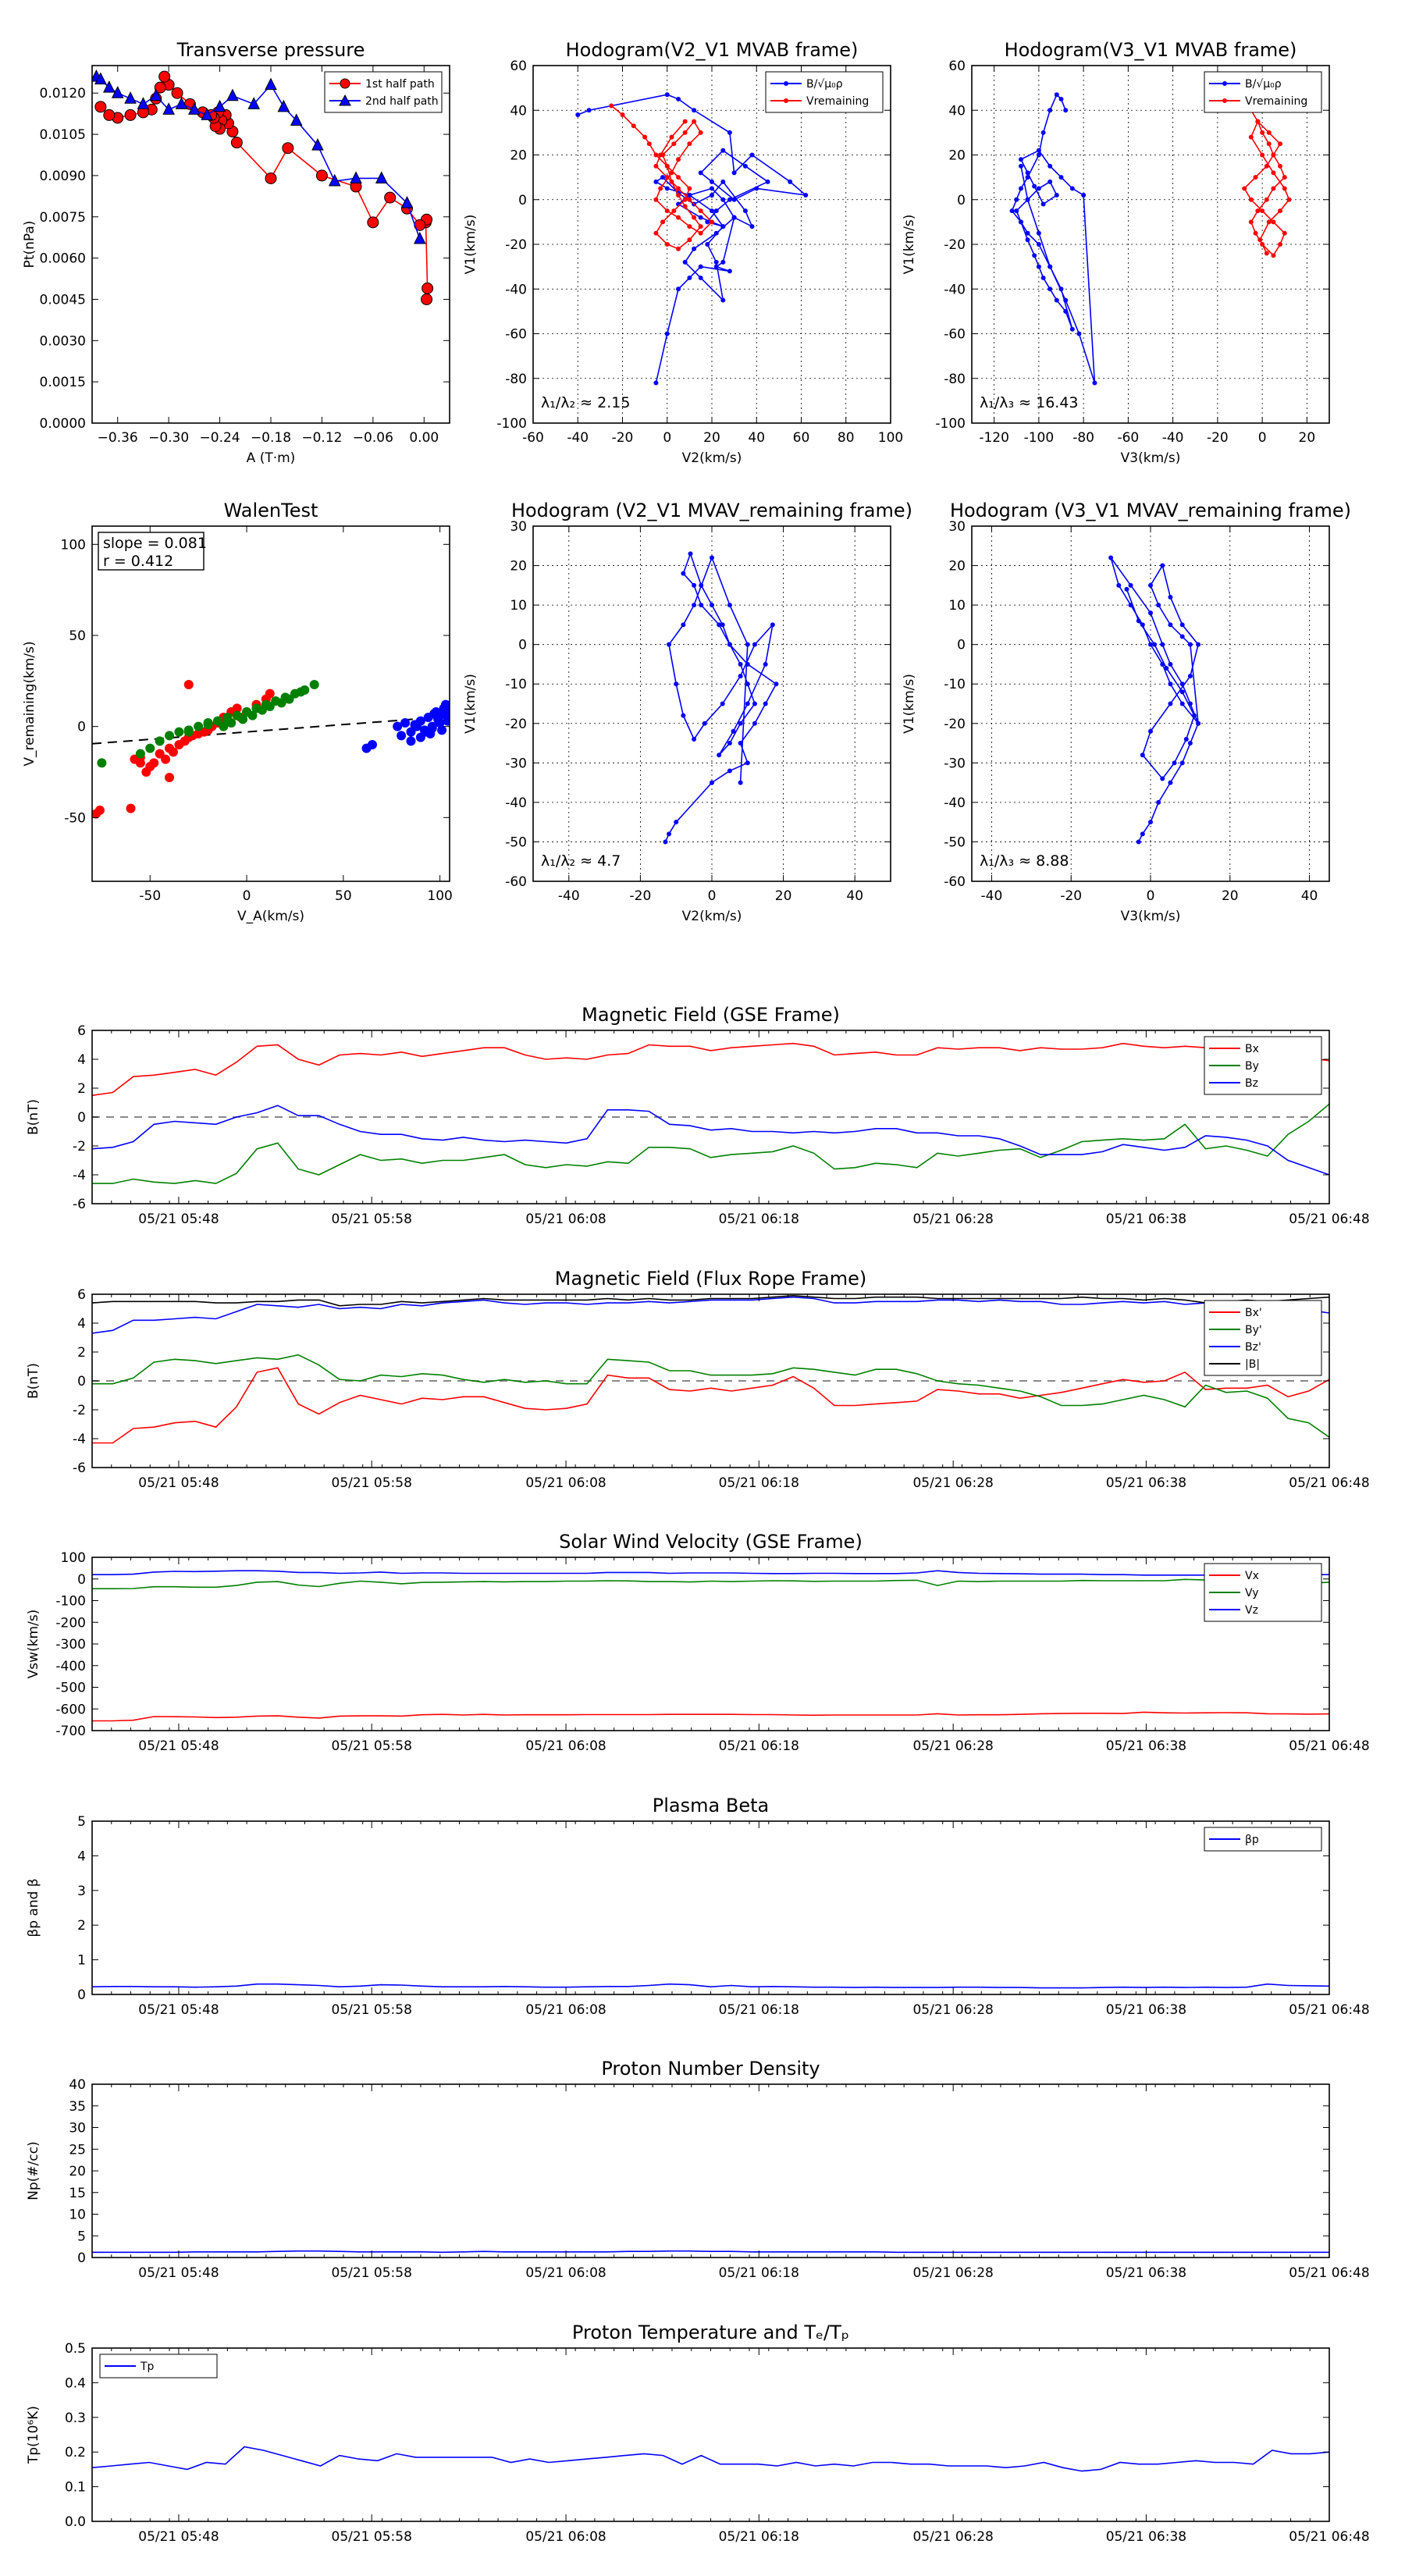 The height and width of the screenshot is (2576, 1405). What do you see at coordinates (71, 1623) in the screenshot?
I see `y-tick-label: -200` at bounding box center [71, 1623].